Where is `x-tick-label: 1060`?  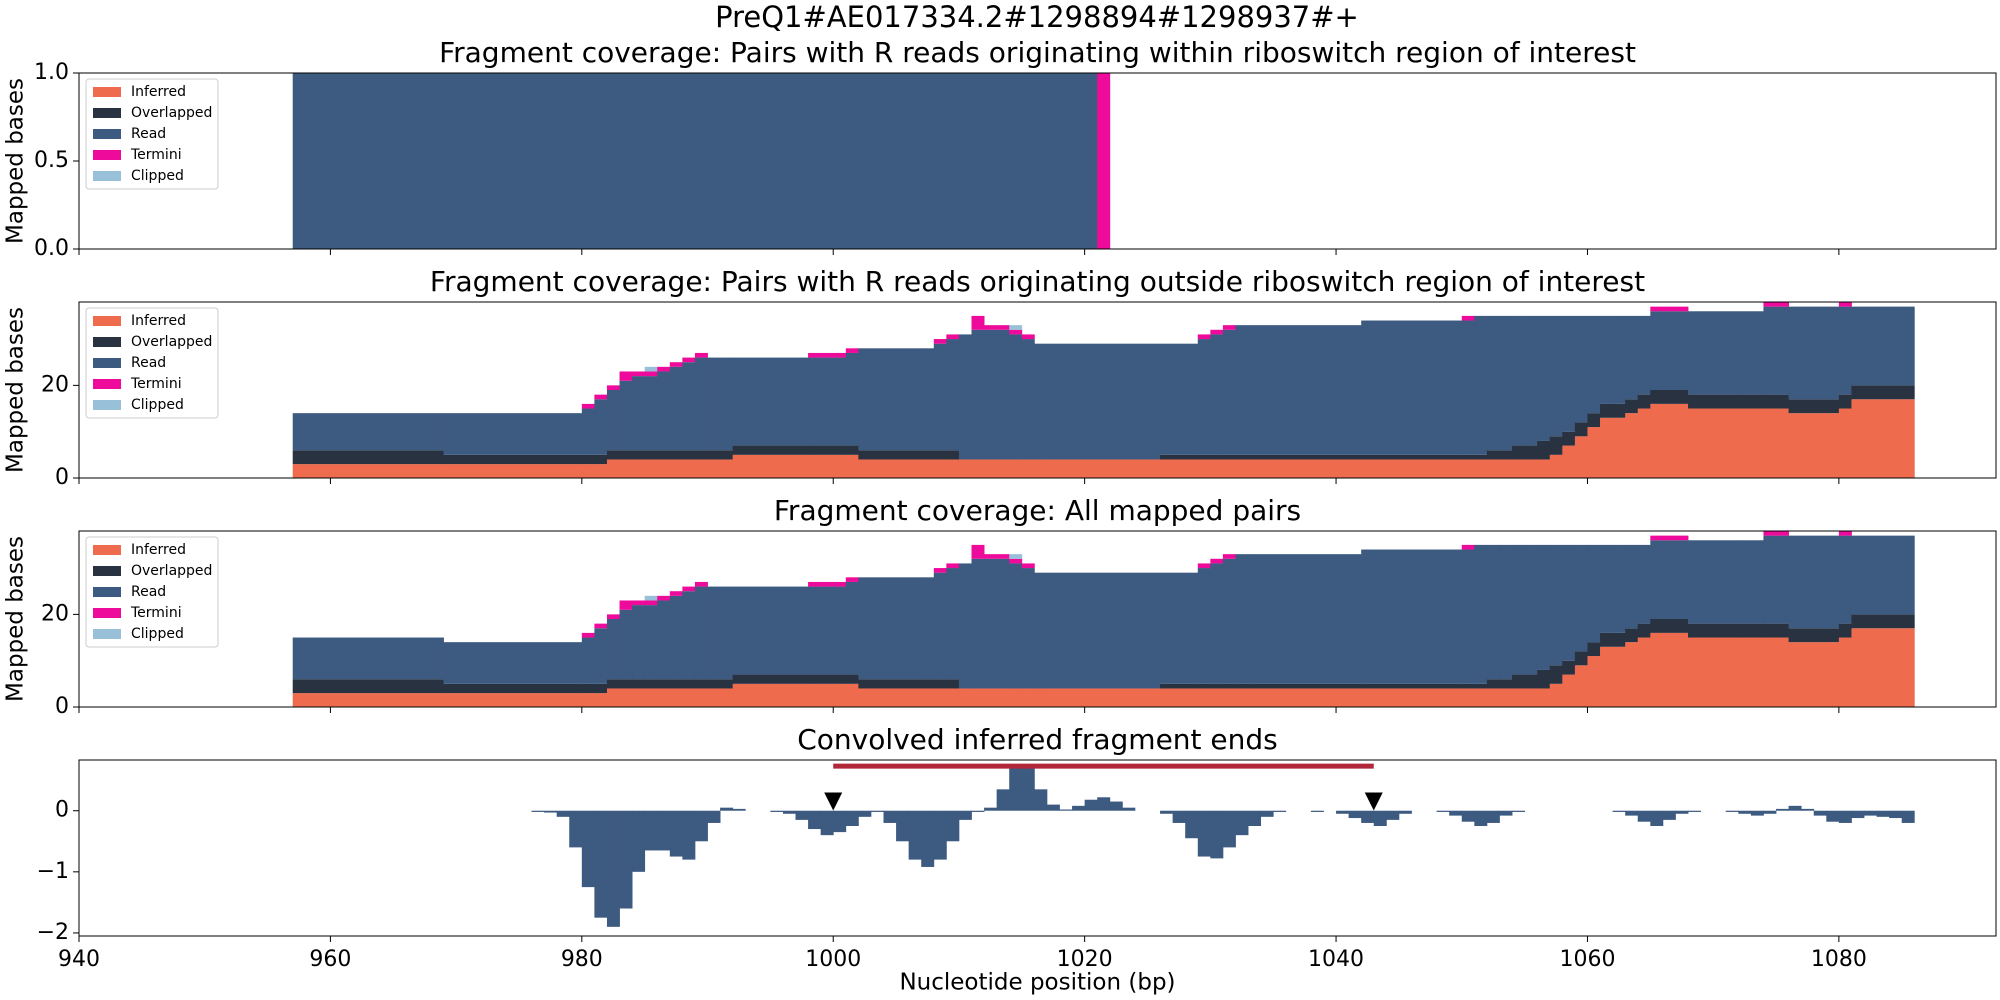
x-tick-label: 1060 is located at coordinates (1587, 959).